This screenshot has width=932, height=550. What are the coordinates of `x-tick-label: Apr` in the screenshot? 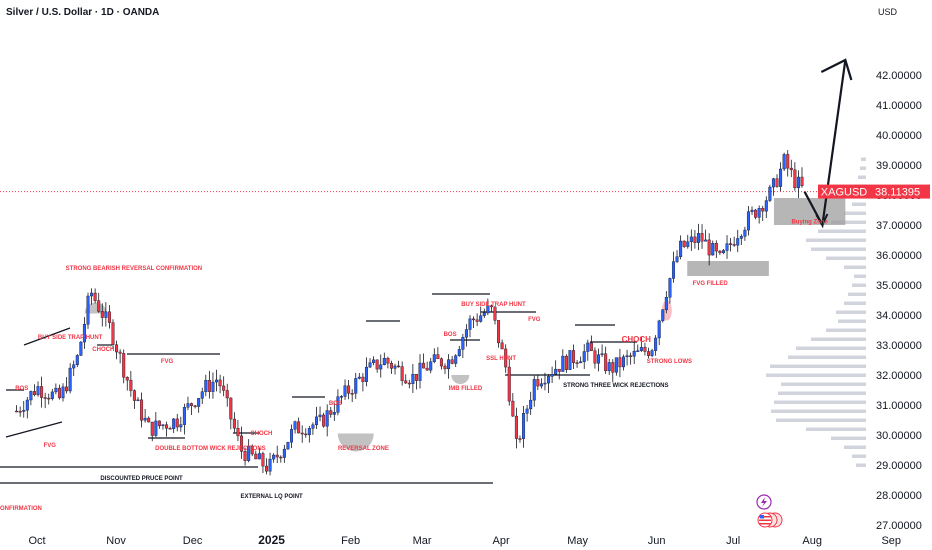 It's located at (501, 541).